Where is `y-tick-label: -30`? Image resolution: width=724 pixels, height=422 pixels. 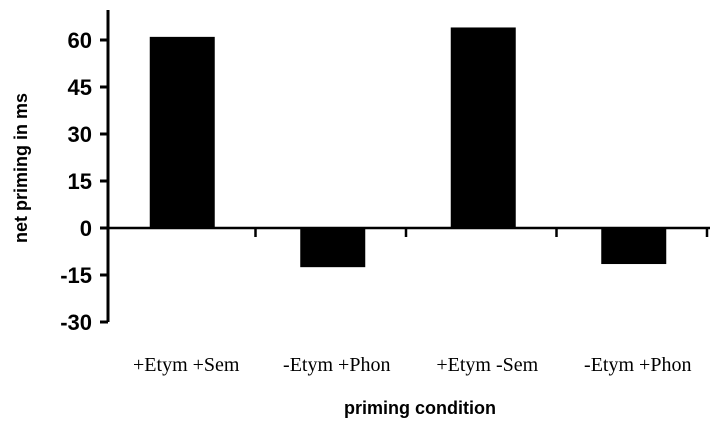
y-tick-label: -30 is located at coordinates (76, 322).